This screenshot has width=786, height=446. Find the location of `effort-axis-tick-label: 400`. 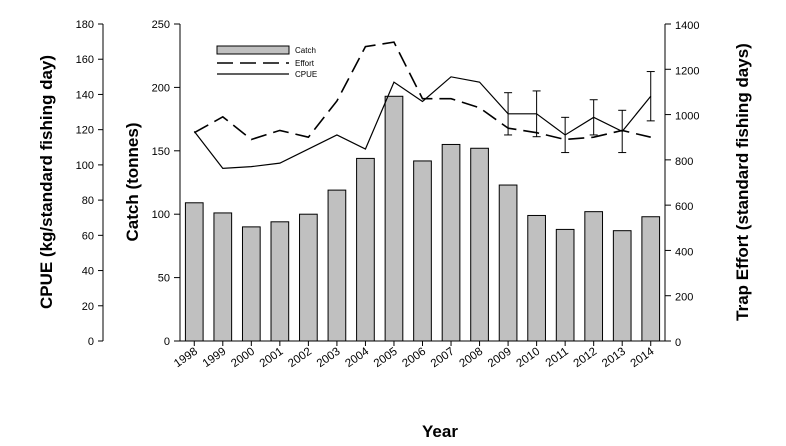

effort-axis-tick-label: 400 is located at coordinates (684, 252).